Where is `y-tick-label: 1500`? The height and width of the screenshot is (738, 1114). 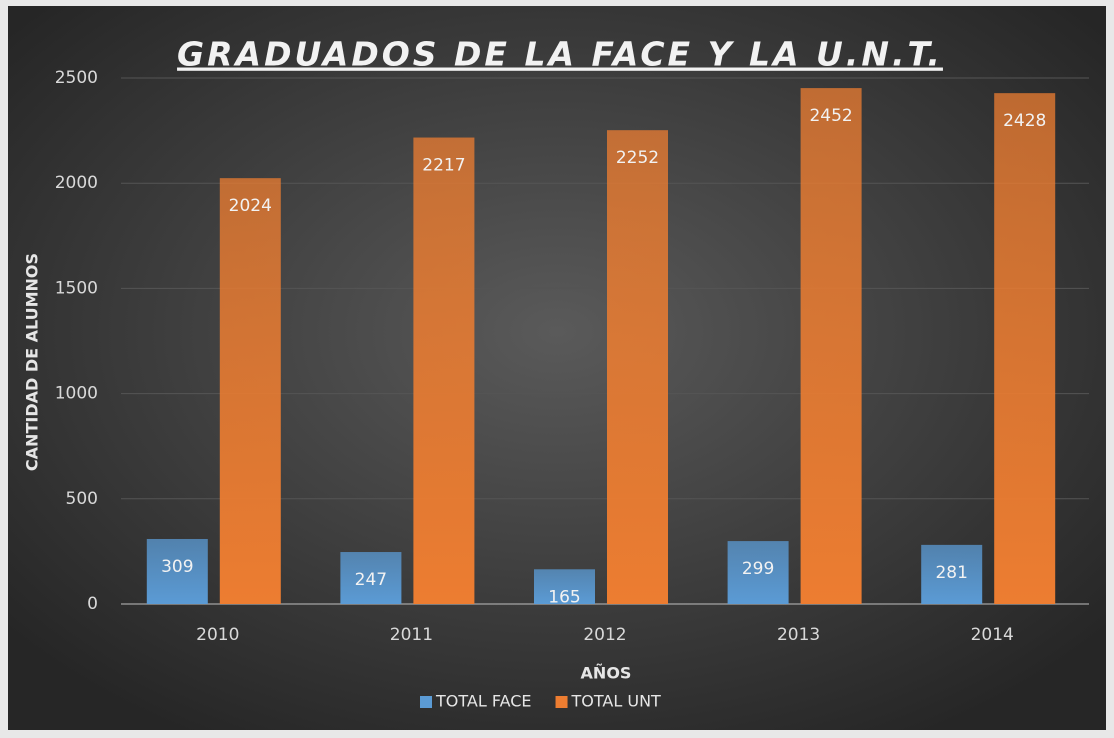 y-tick-label: 1500 is located at coordinates (76, 288).